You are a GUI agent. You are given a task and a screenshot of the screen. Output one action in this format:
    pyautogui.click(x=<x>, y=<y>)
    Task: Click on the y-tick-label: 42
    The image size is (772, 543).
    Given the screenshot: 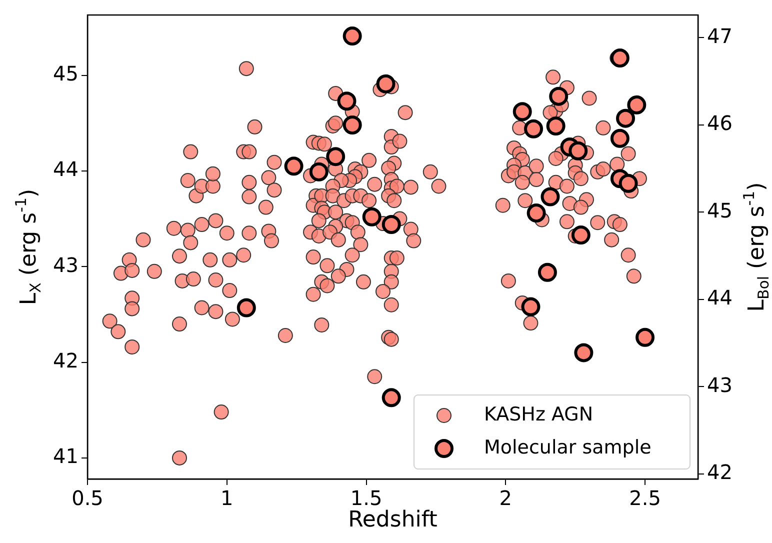 What is the action you would take?
    pyautogui.click(x=65, y=360)
    